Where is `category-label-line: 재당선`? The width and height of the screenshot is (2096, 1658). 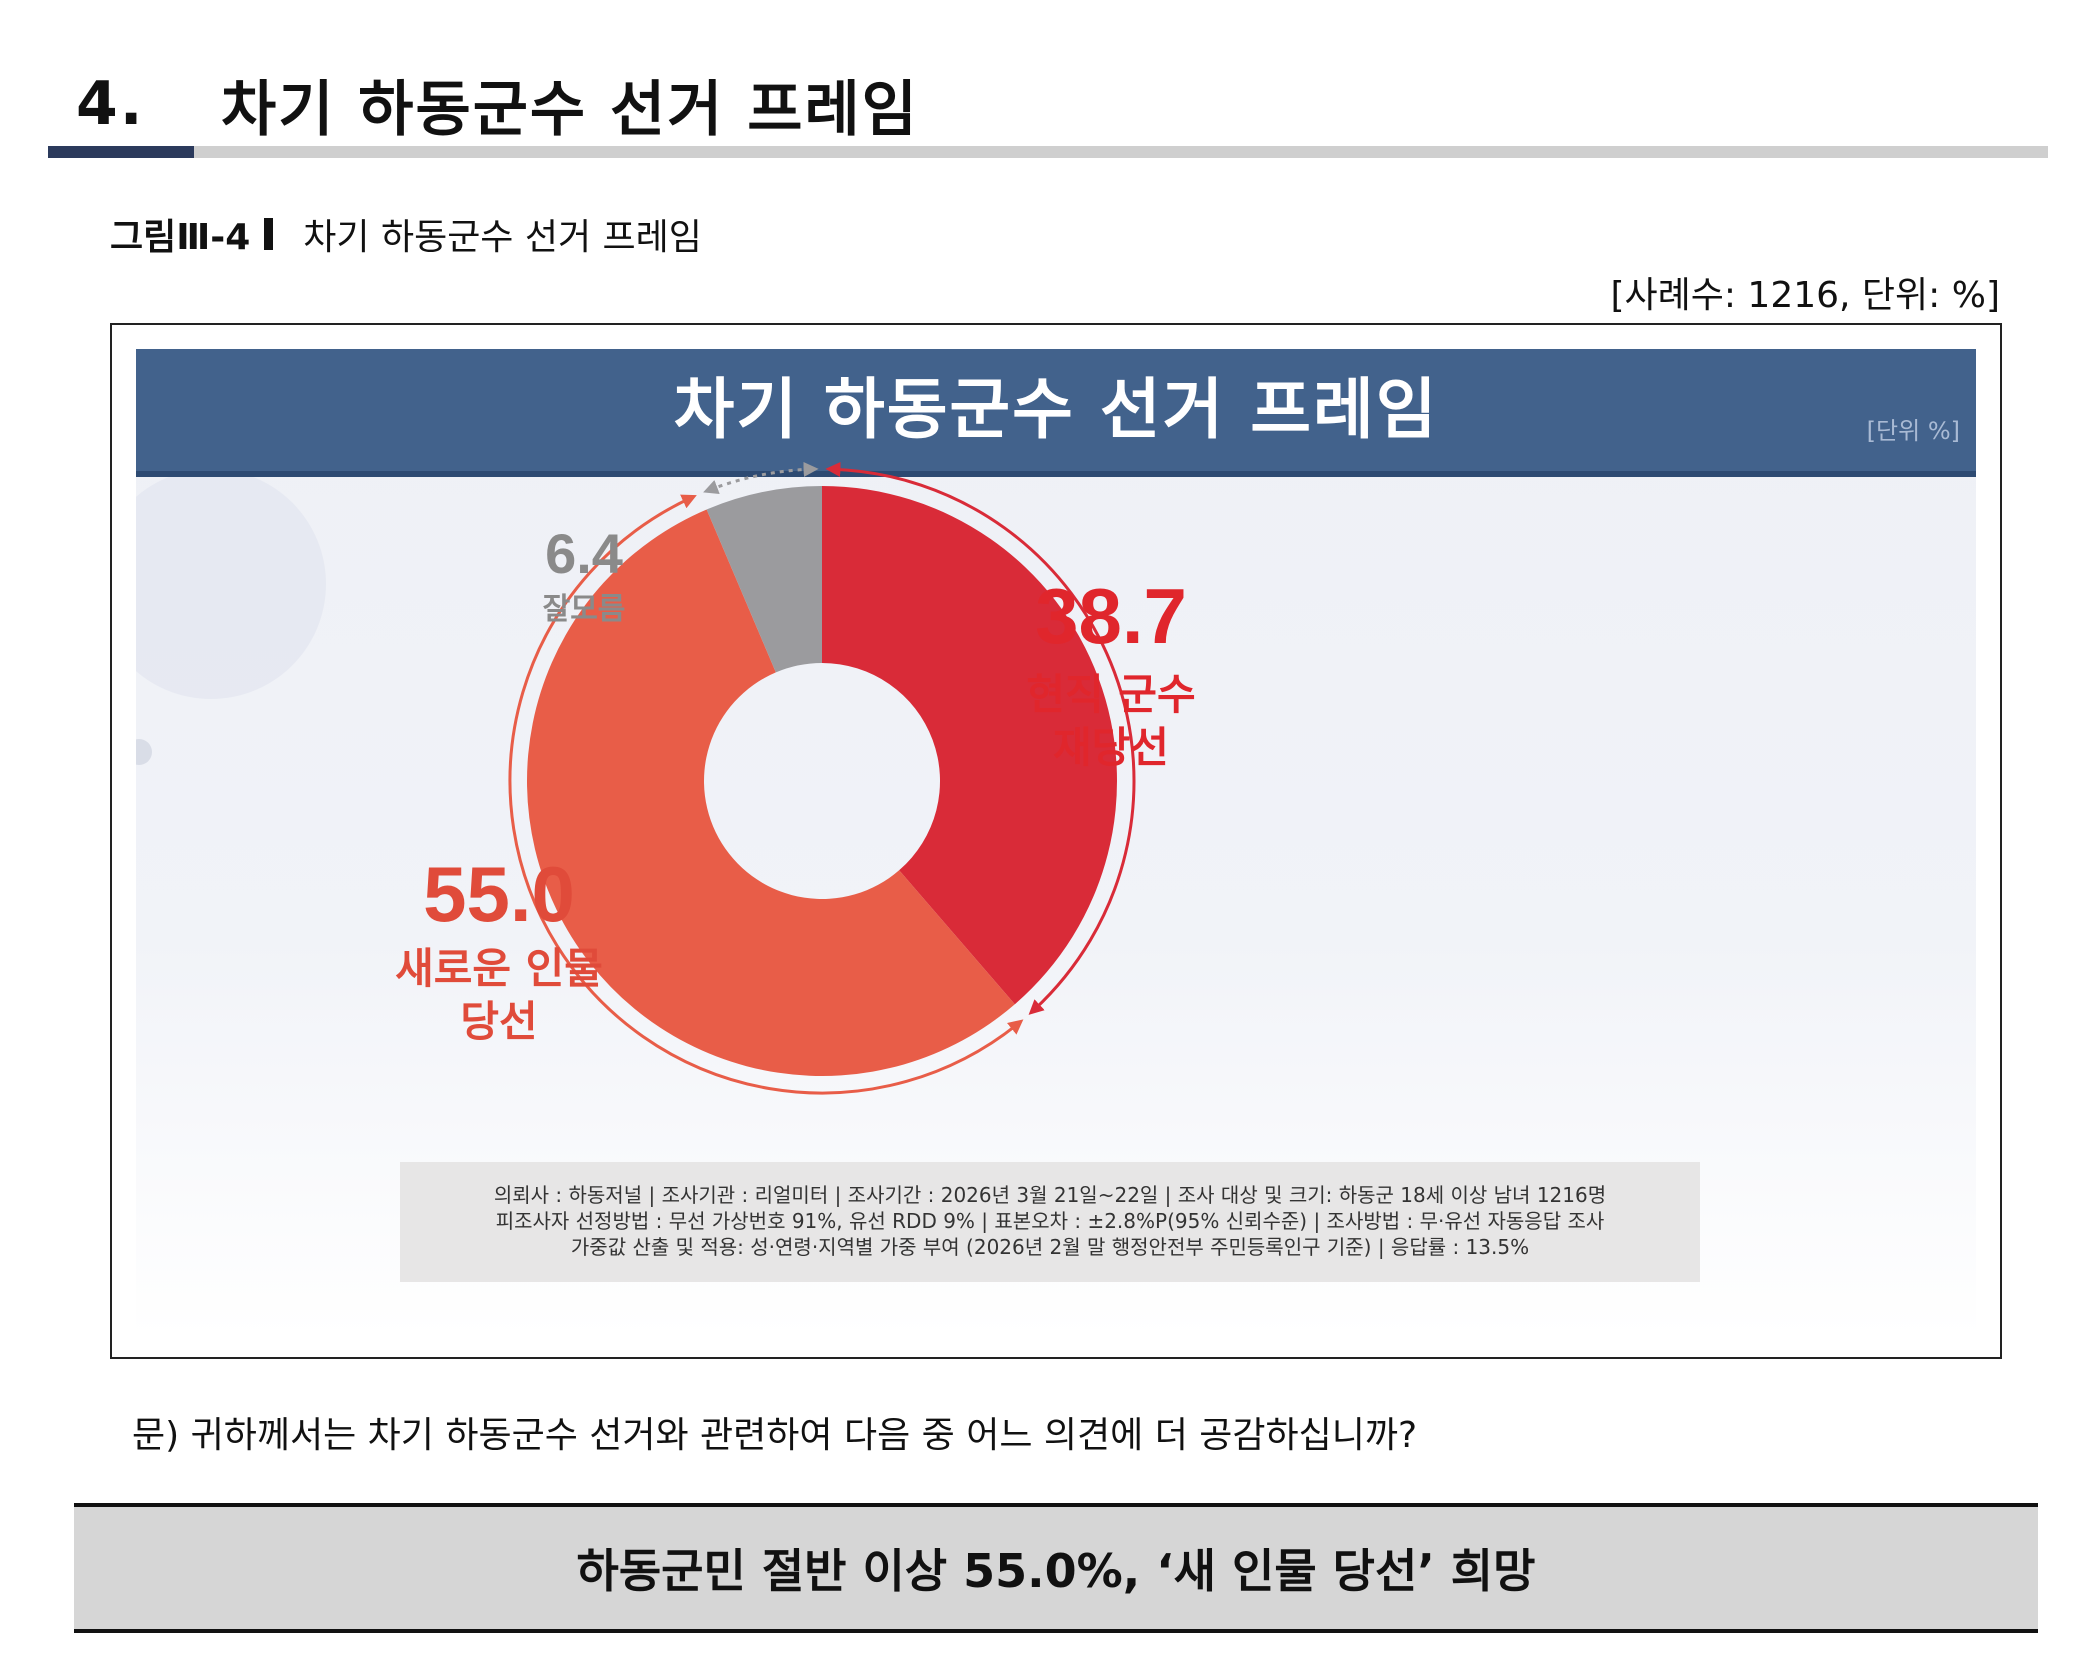
category-label-line: 재당선 is located at coordinates (1111, 747).